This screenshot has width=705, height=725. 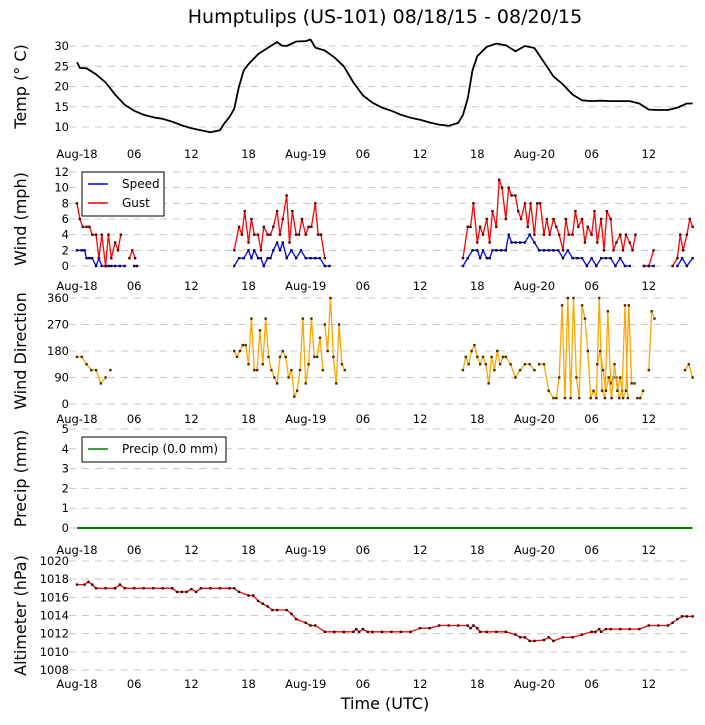 What do you see at coordinates (65, 250) in the screenshot?
I see `y-tick-label-wind: 2` at bounding box center [65, 250].